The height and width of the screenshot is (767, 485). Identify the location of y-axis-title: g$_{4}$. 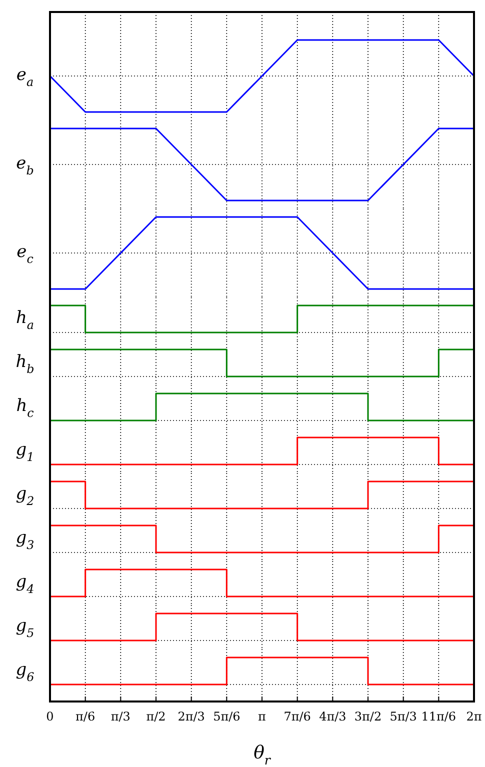
(25, 584).